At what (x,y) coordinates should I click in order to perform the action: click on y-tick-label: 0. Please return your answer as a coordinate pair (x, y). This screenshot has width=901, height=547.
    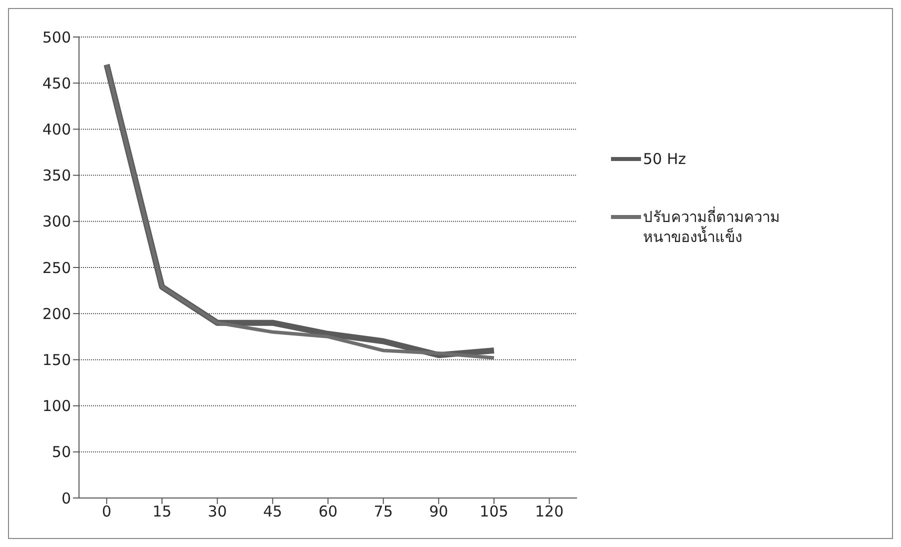
    Looking at the image, I should click on (66, 498).